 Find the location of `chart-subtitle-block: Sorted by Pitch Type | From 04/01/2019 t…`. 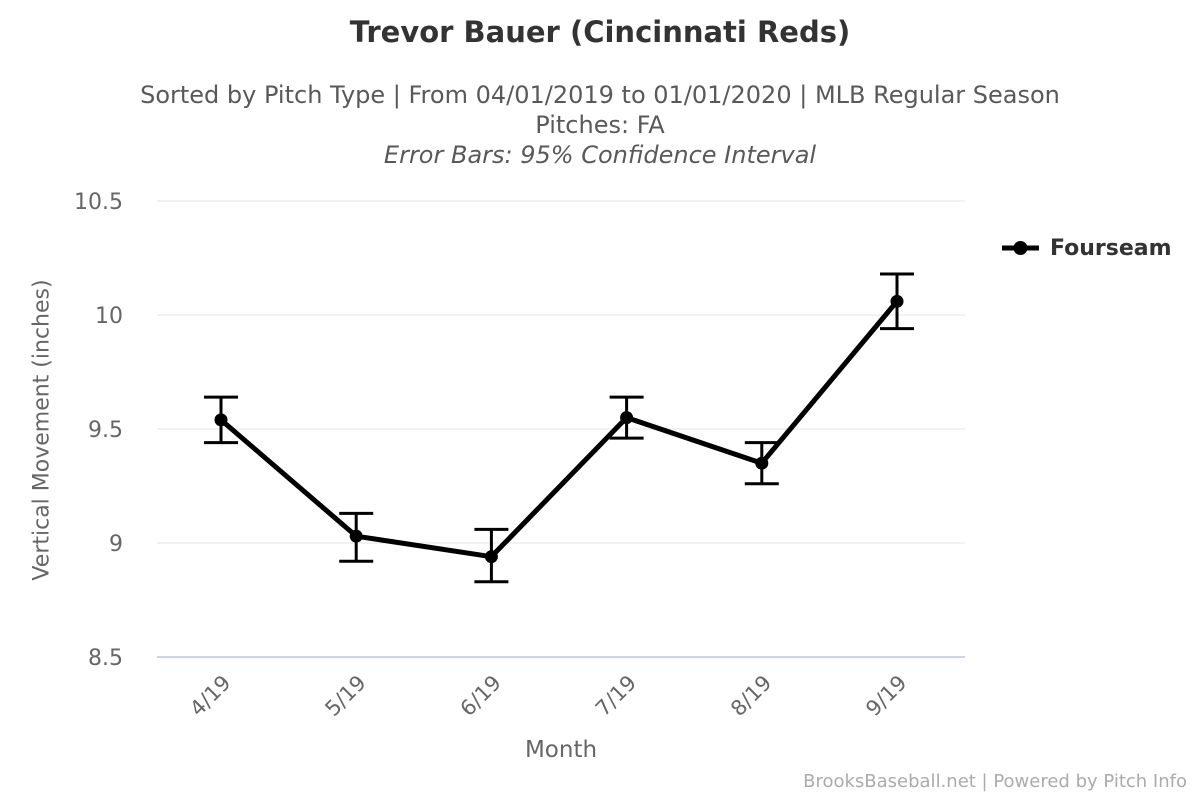

chart-subtitle-block: Sorted by Pitch Type | From 04/01/2019 t… is located at coordinates (600, 125).